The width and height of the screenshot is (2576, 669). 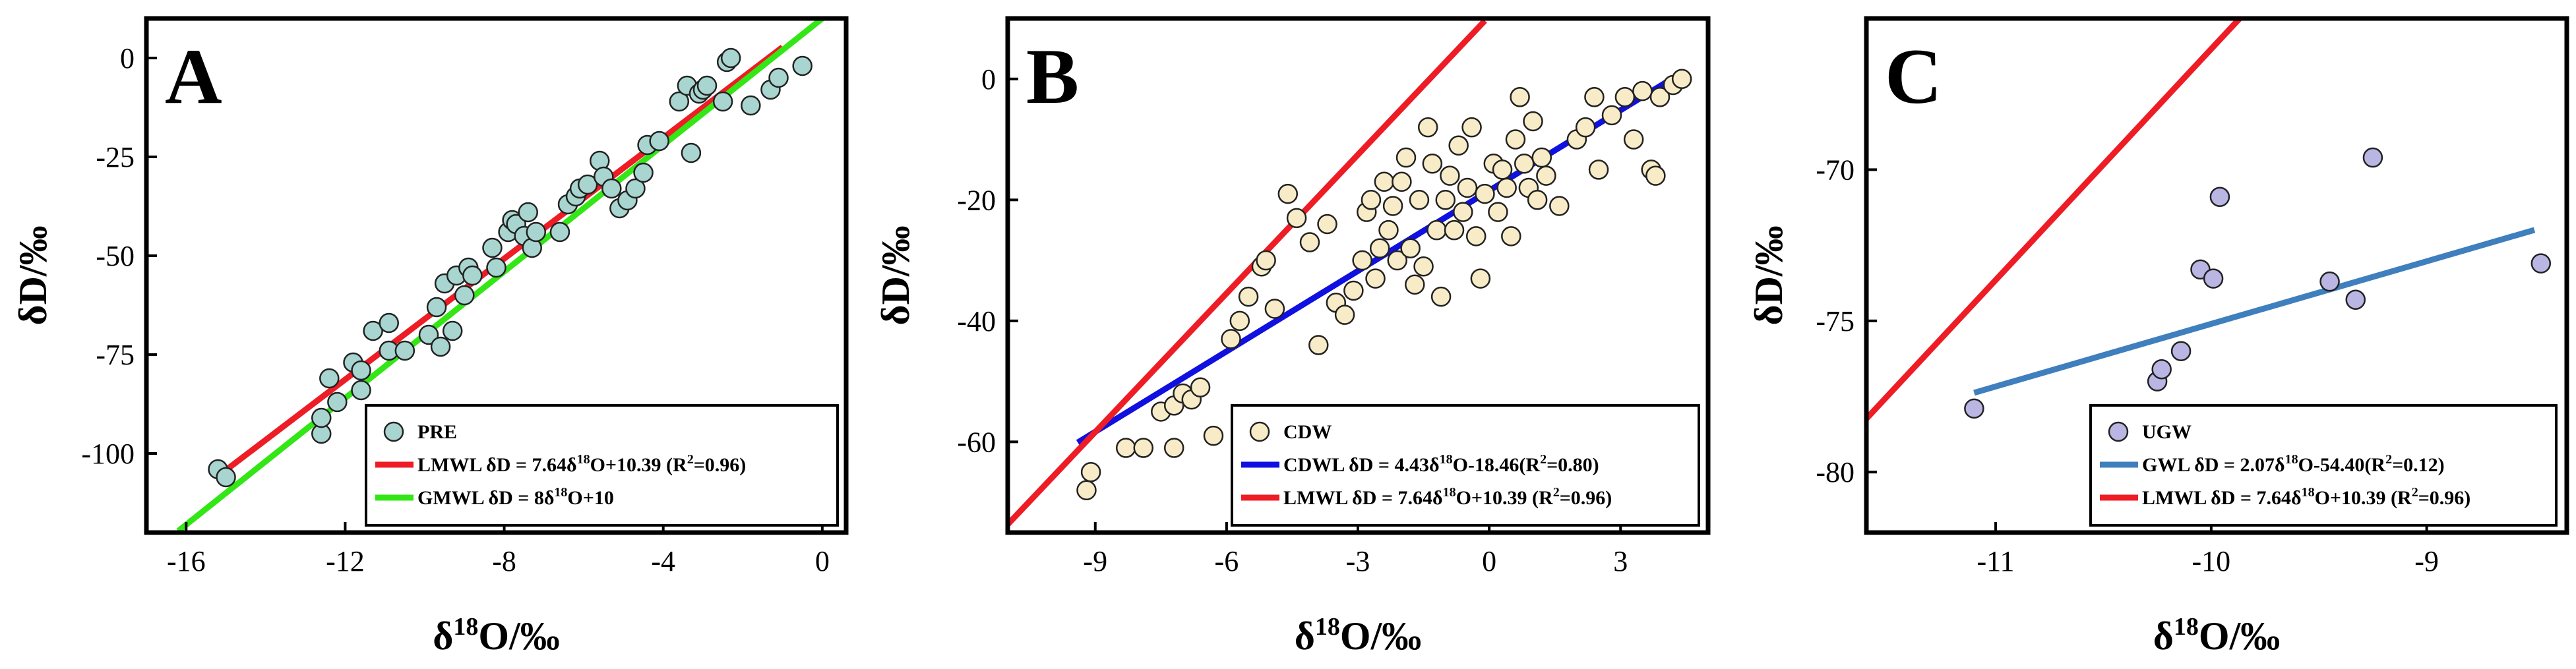 I want to click on y-tick-label: -70, so click(x=1835, y=170).